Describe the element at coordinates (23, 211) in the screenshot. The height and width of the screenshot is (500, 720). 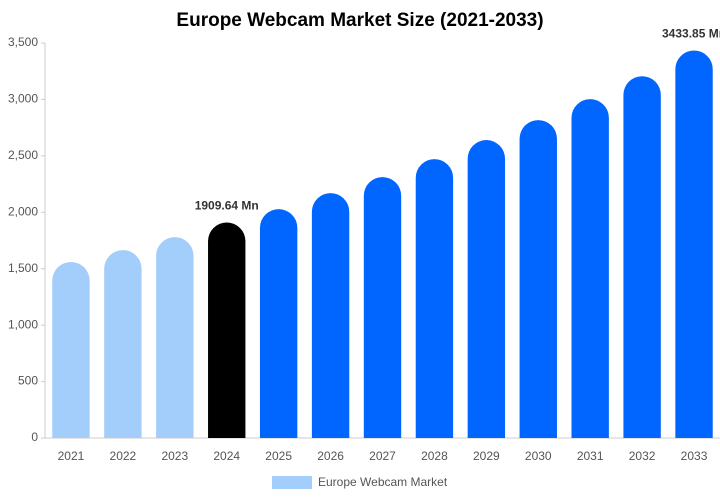
I see `y-tick-label: 2,000` at that location.